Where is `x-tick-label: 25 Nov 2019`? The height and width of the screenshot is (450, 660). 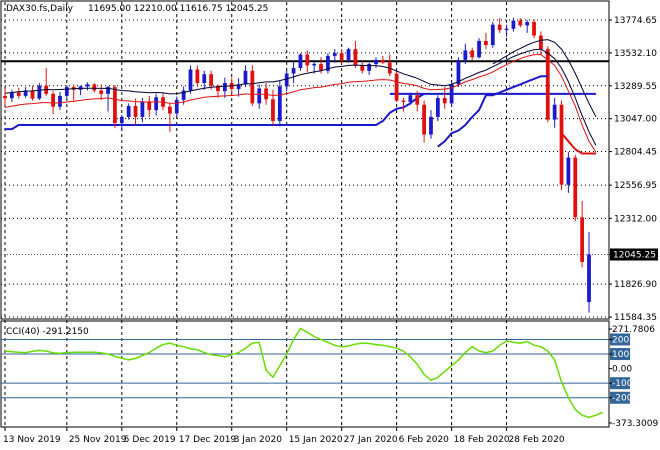 x-tick-label: 25 Nov 2019 is located at coordinates (98, 440).